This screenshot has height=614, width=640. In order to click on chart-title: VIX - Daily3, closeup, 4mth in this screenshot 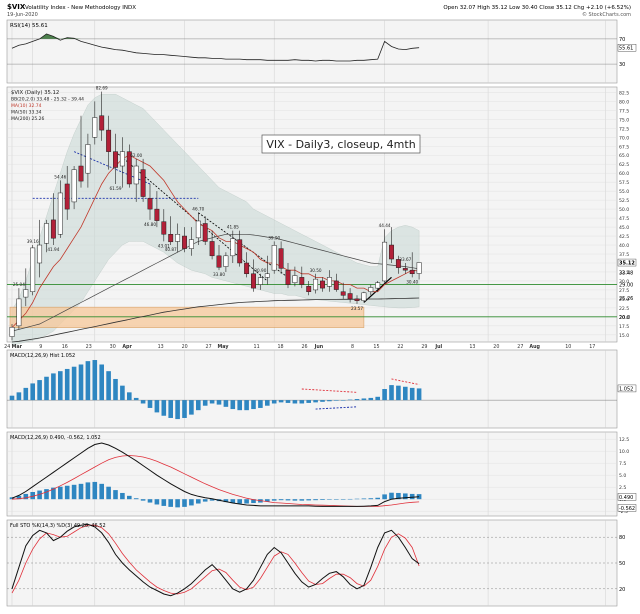, I will do `click(340, 144)`.